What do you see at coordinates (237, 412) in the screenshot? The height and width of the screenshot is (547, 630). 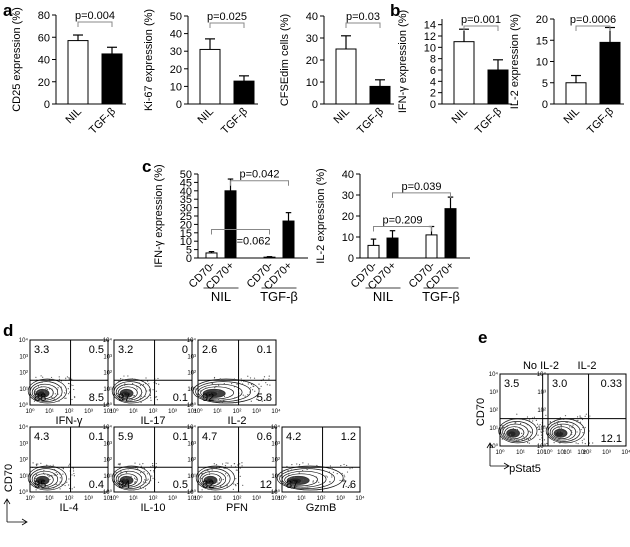 I see `x-tick-label: 10²` at bounding box center [237, 412].